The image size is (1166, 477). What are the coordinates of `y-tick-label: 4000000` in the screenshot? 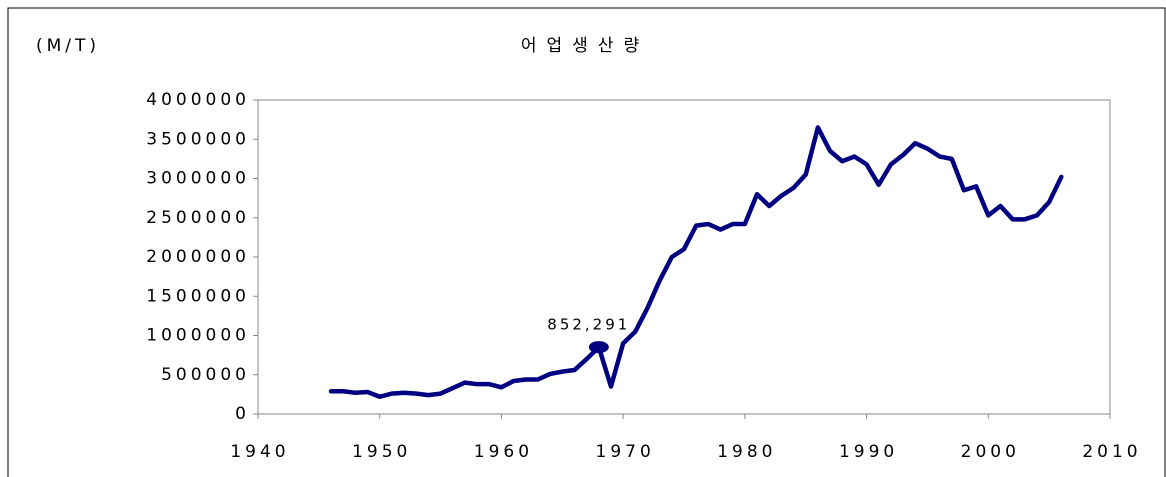 It's located at (198, 100).